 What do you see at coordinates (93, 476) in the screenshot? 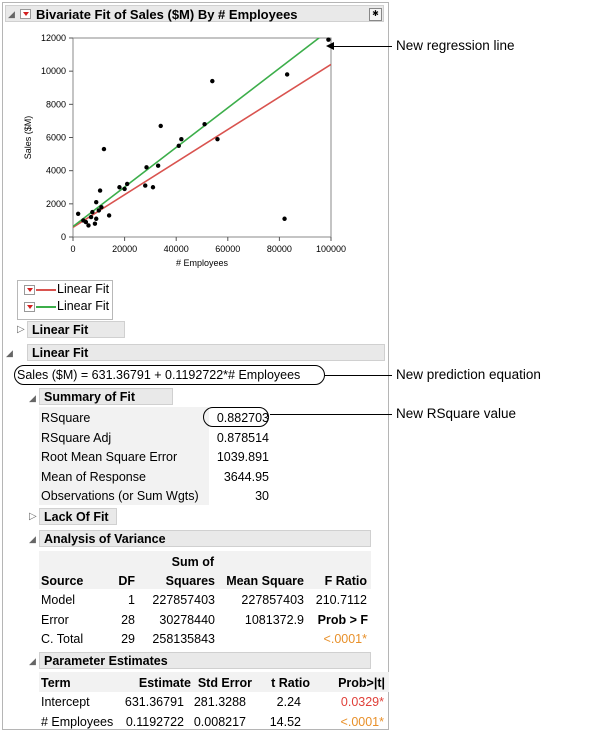
I see `summary-label: Mean of Response` at bounding box center [93, 476].